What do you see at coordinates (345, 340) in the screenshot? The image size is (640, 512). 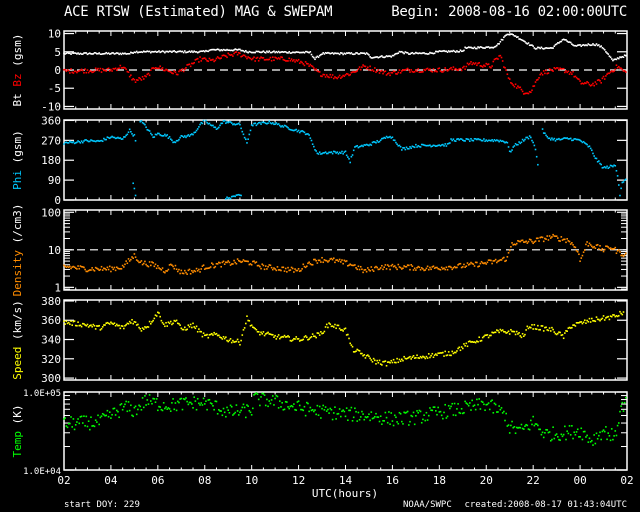 I see `panel-frame-speed` at bounding box center [345, 340].